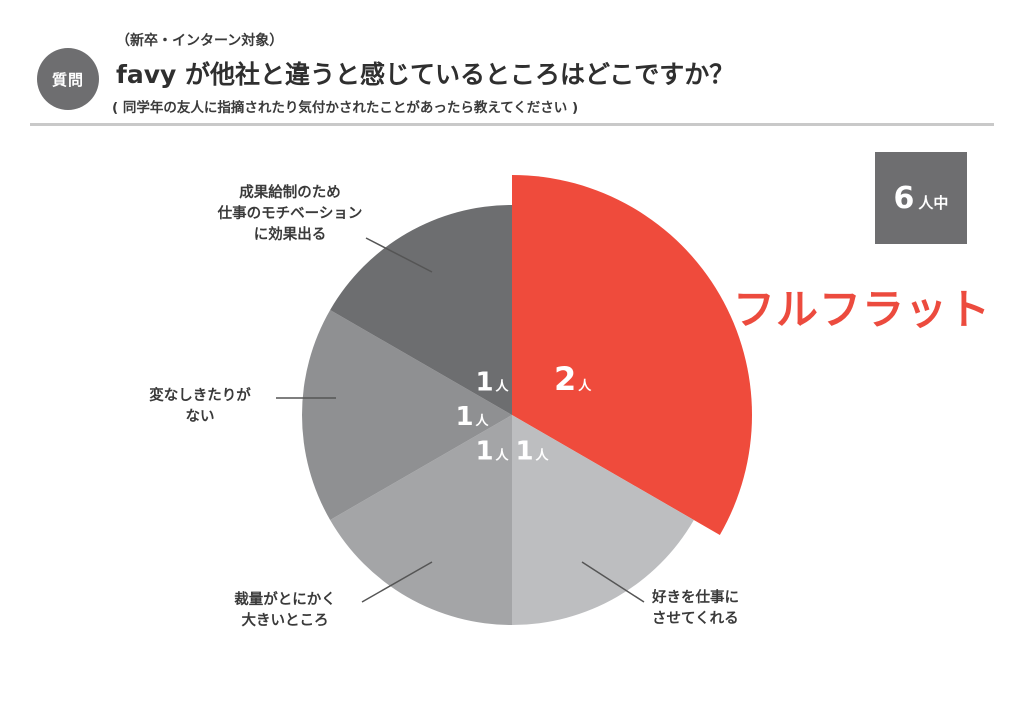 The image size is (1024, 724). Describe the element at coordinates (68, 79) in the screenshot. I see `question-badge: 質問` at that location.